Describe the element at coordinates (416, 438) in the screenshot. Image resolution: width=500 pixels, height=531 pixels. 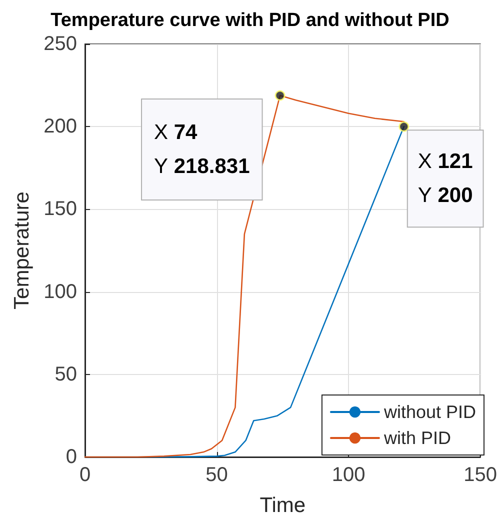
I see `legend-label: with PID` at that location.